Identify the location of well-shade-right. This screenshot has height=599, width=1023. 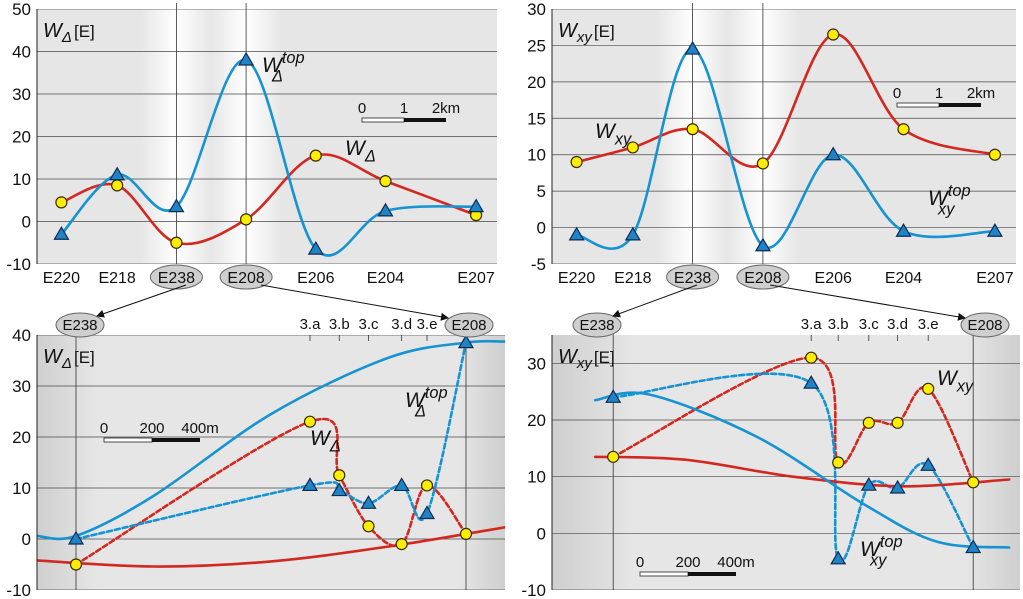
(481, 462).